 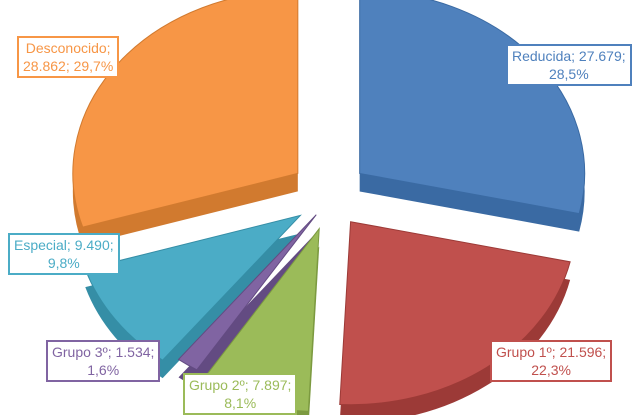 I want to click on slice-label-especial: Especial; 9.490; 9,8%, so click(x=64, y=254).